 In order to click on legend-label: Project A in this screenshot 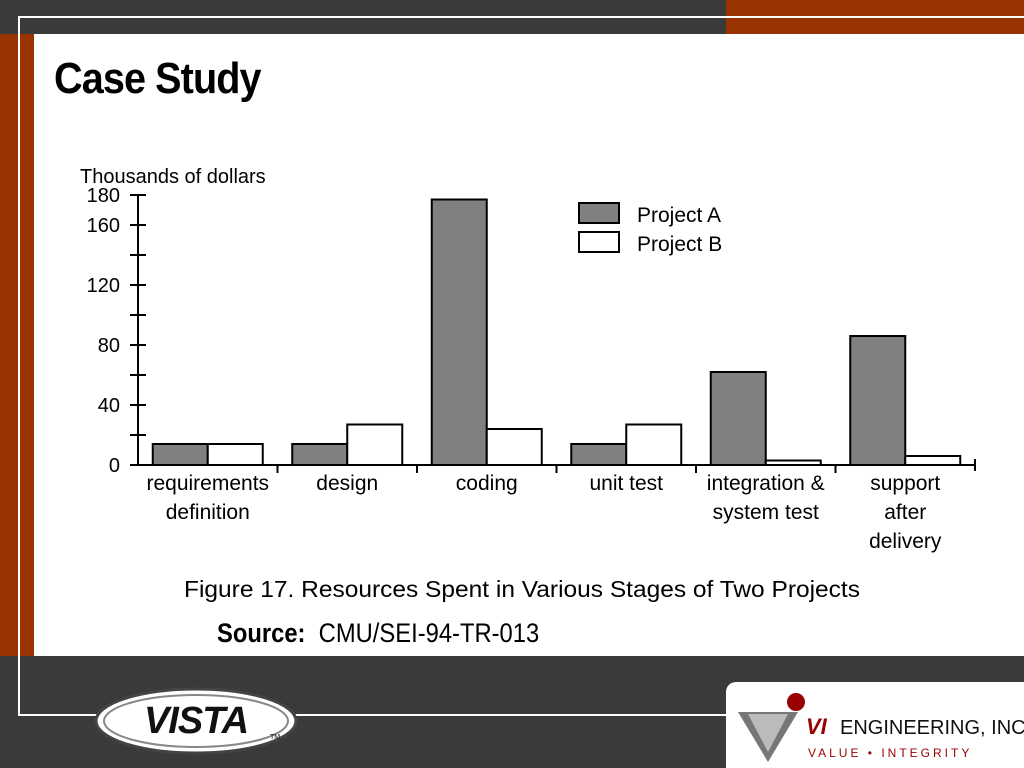, I will do `click(679, 215)`.